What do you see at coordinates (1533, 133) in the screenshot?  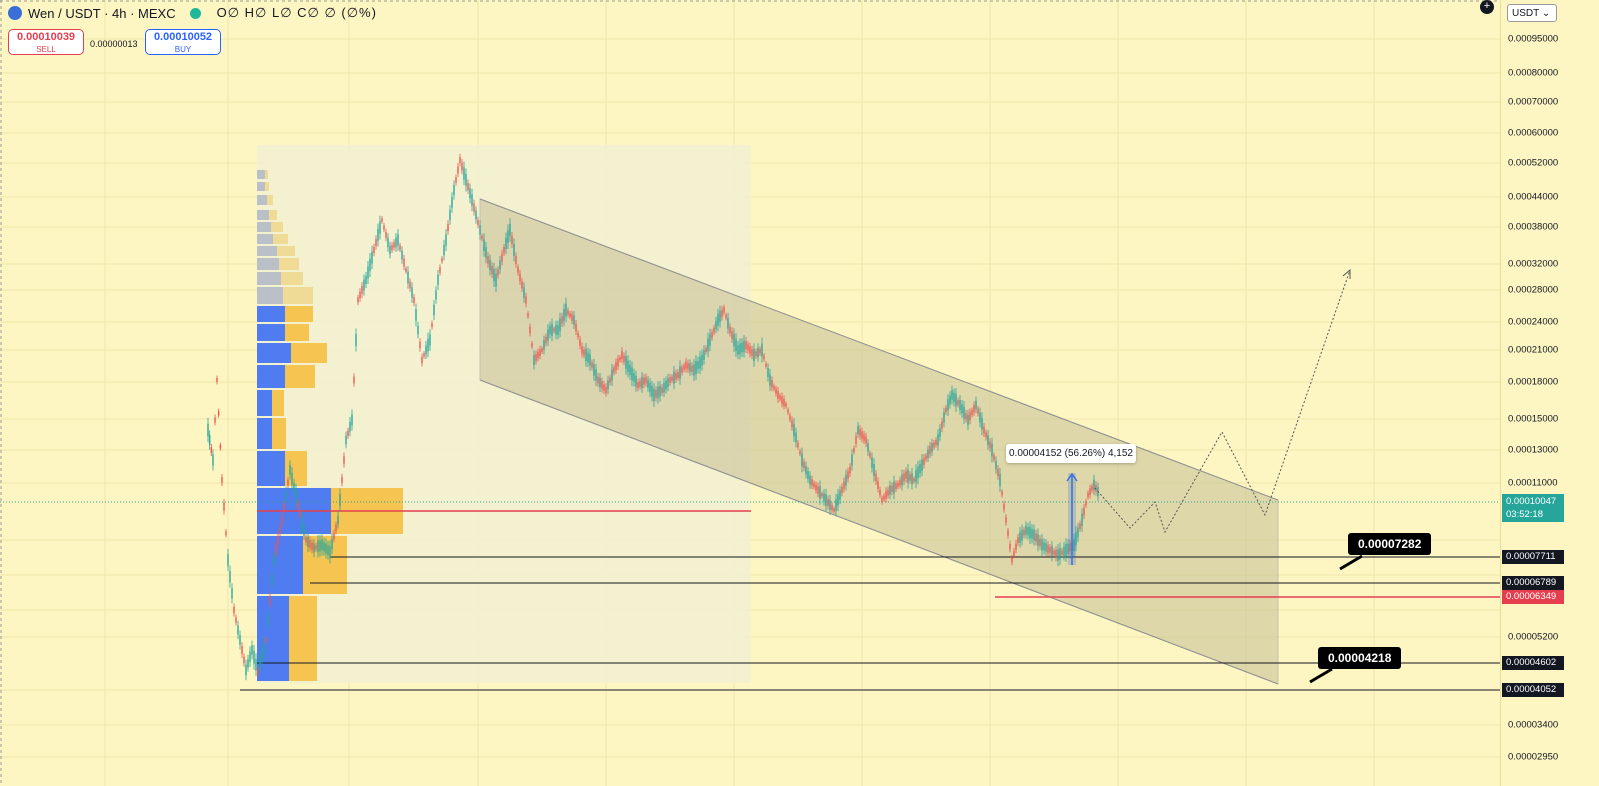 I see `price-tick: 0.00060000` at bounding box center [1533, 133].